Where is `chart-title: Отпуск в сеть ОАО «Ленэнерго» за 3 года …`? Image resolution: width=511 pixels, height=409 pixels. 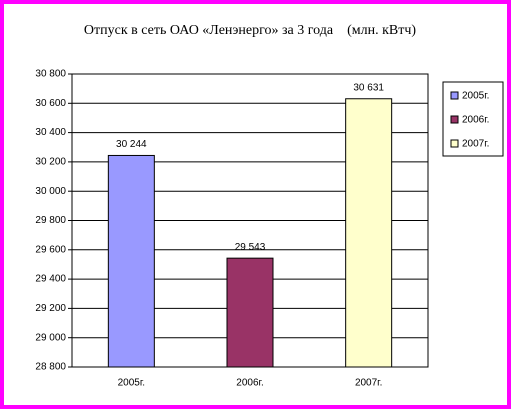 chart-title: Отпуск в сеть ОАО «Ленэнерго» за 3 года … is located at coordinates (250, 30).